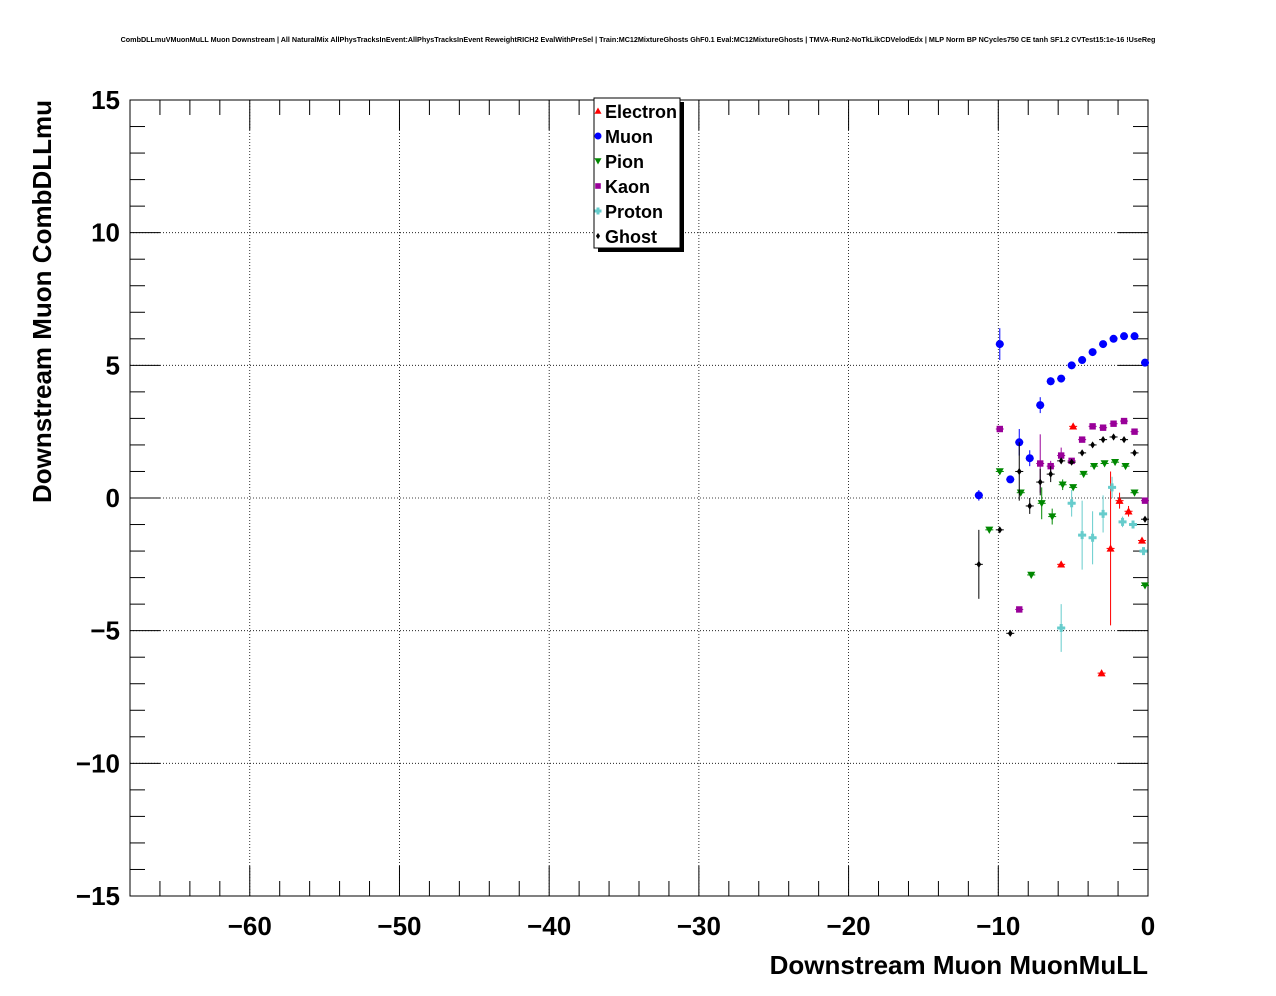 The image size is (1276, 996). Describe the element at coordinates (598, 186) in the screenshot. I see `legend-marker-kaon` at that location.